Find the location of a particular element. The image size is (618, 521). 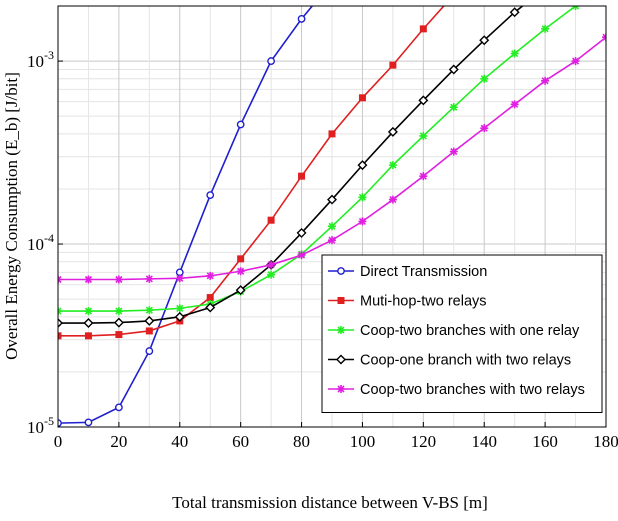

y-axis-label: Overall Energy Consumption (E_b) [J/bit] is located at coordinates (11, 216).